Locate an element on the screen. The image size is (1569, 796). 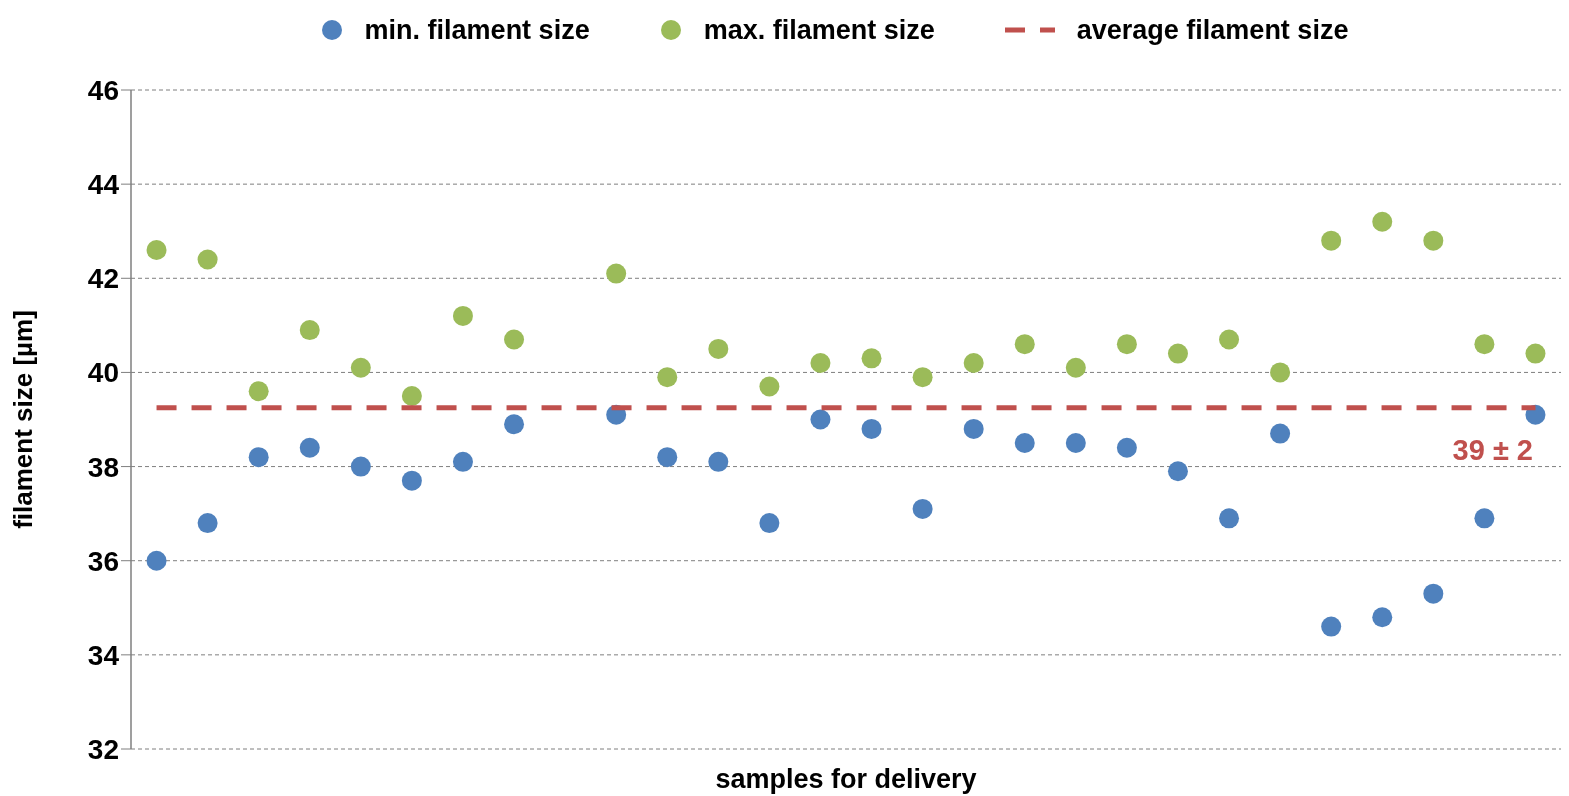
legend-label: average filament size is located at coordinates (1212, 30).